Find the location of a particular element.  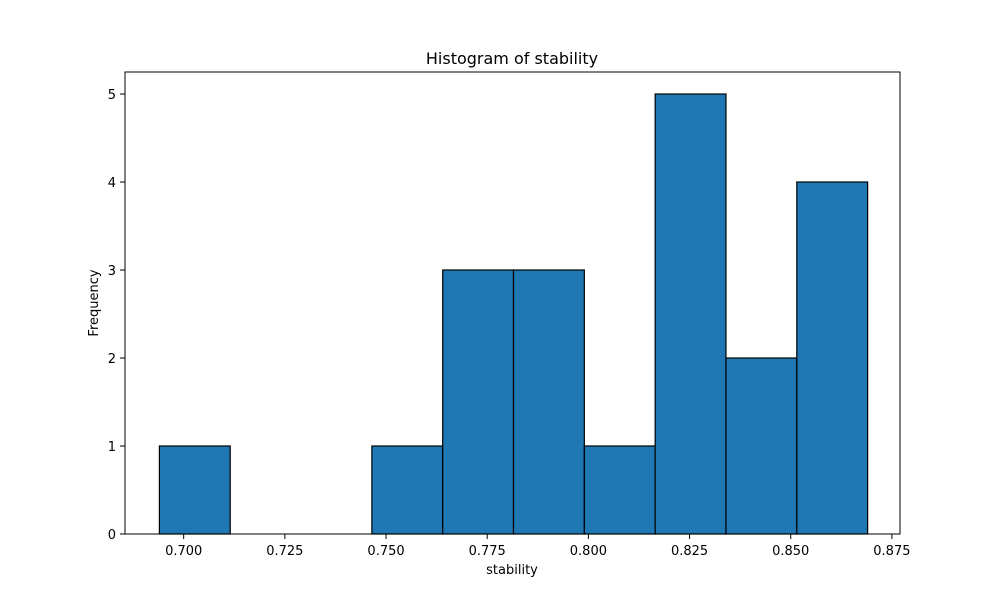

x-axis: 0.700 0.725 0.750 0.775 0.800 0.825 0.850 0.875 is located at coordinates (538, 546).